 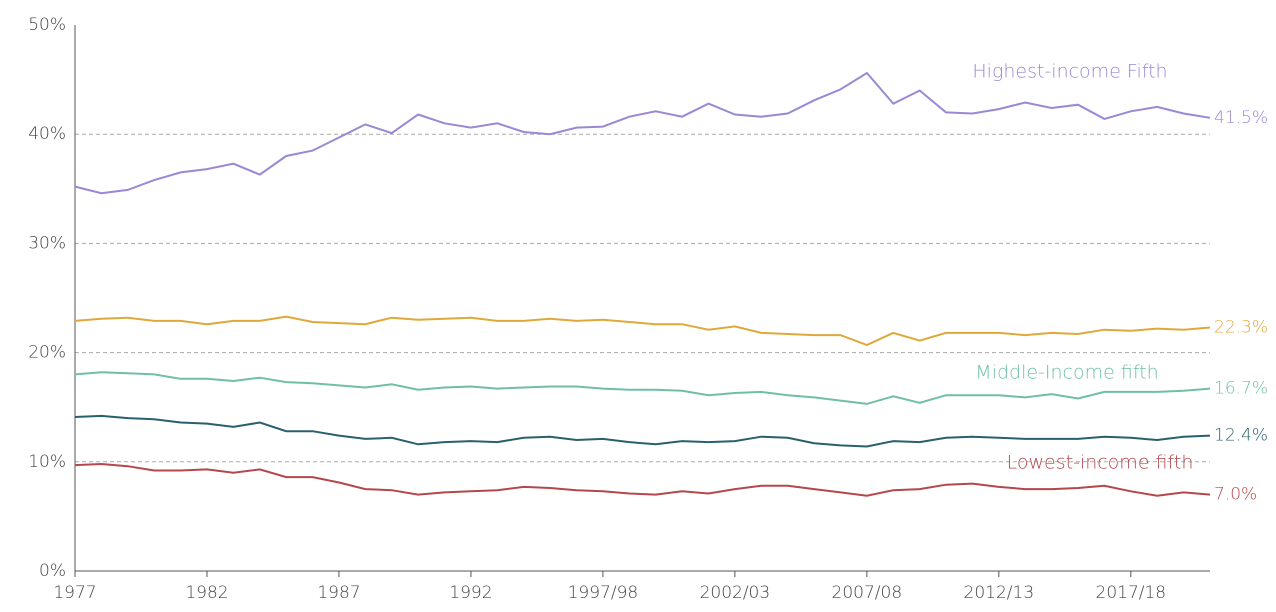 What do you see at coordinates (47, 462) in the screenshot?
I see `y-tick-label: 10%` at bounding box center [47, 462].